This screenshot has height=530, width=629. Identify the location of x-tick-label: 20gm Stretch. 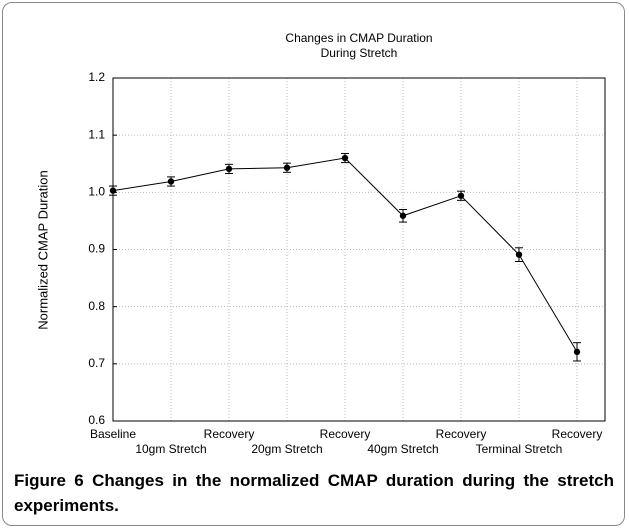
(286, 449).